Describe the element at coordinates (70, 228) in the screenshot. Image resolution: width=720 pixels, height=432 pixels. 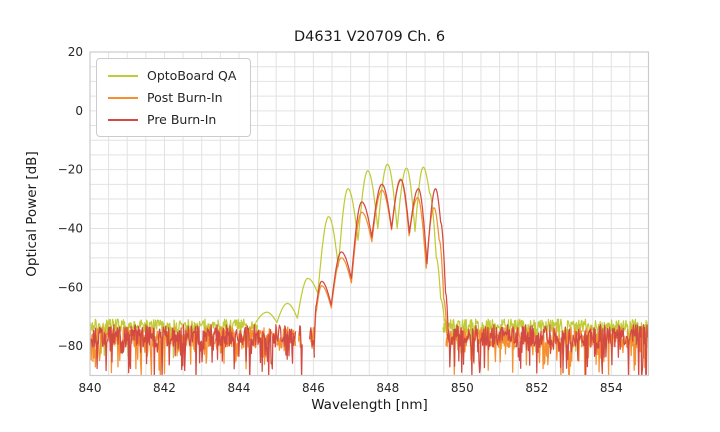
I see `y-tick-label: −40` at that location.